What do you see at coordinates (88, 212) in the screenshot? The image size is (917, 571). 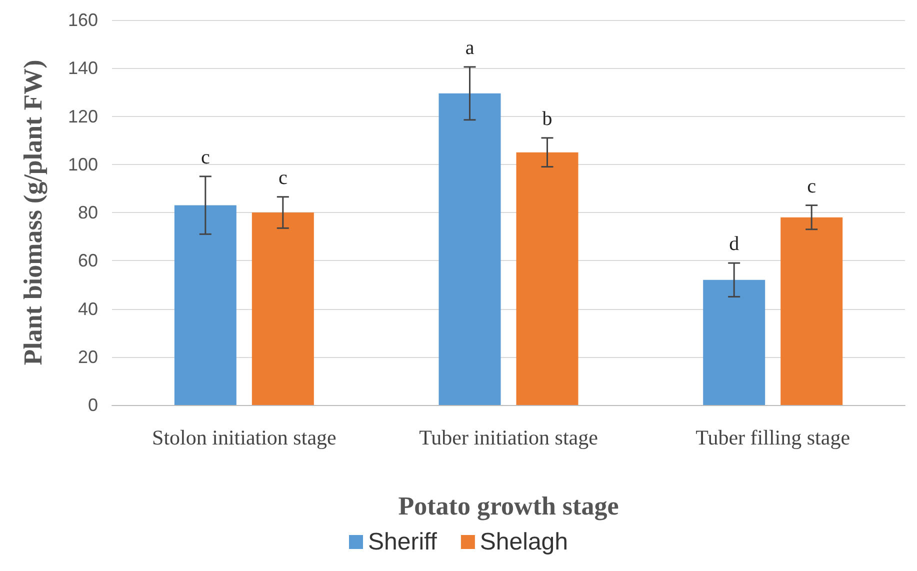 I see `y-tick-label: 80` at bounding box center [88, 212].